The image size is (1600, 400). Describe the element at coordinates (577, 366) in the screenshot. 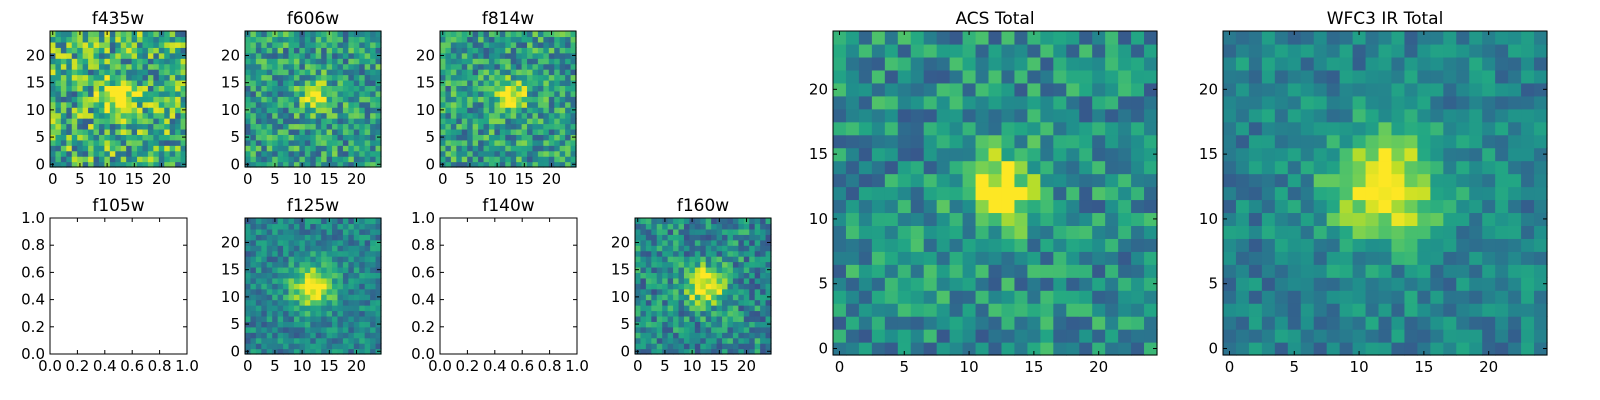

I see `x-tick-label: 1.0` at that location.